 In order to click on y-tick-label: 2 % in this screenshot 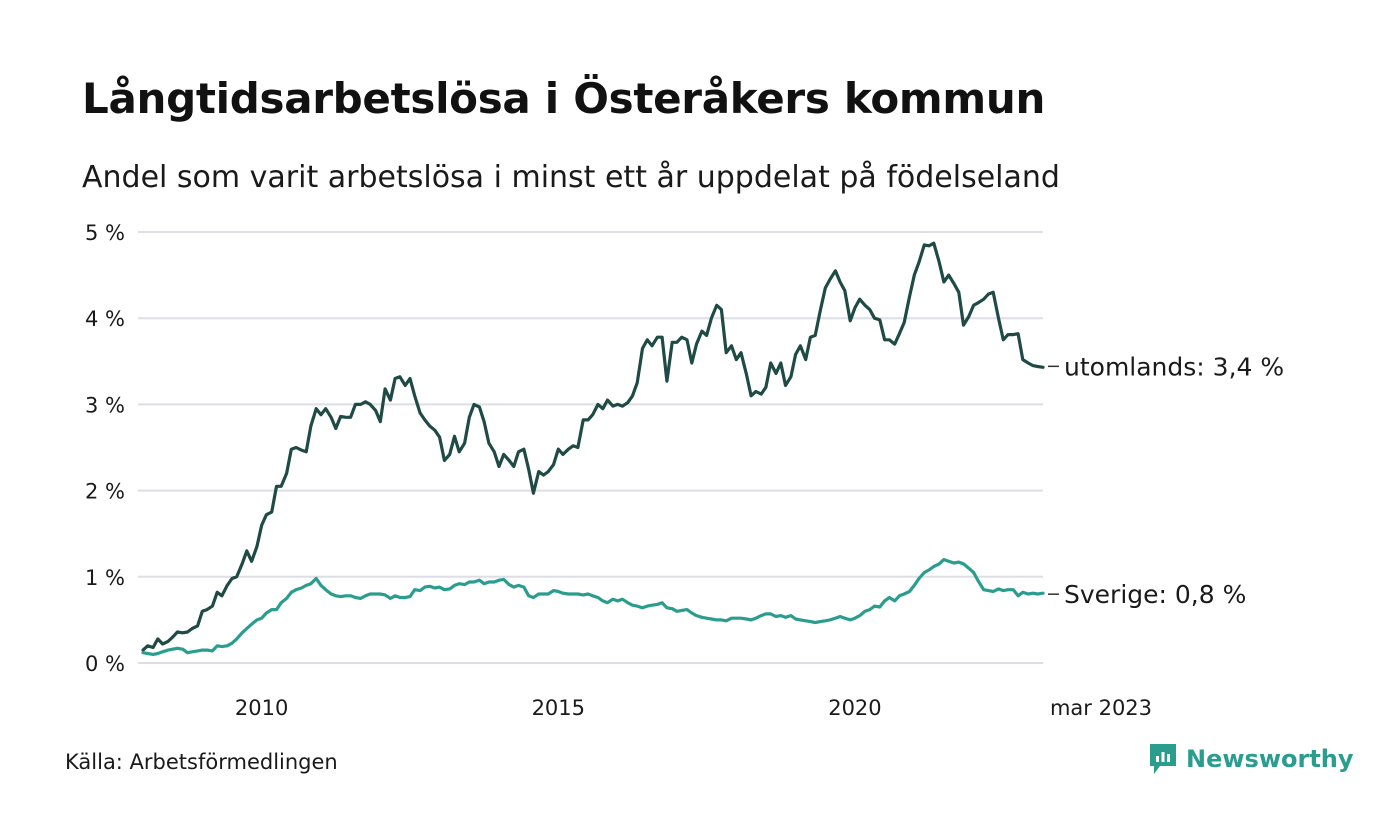, I will do `click(105, 492)`.